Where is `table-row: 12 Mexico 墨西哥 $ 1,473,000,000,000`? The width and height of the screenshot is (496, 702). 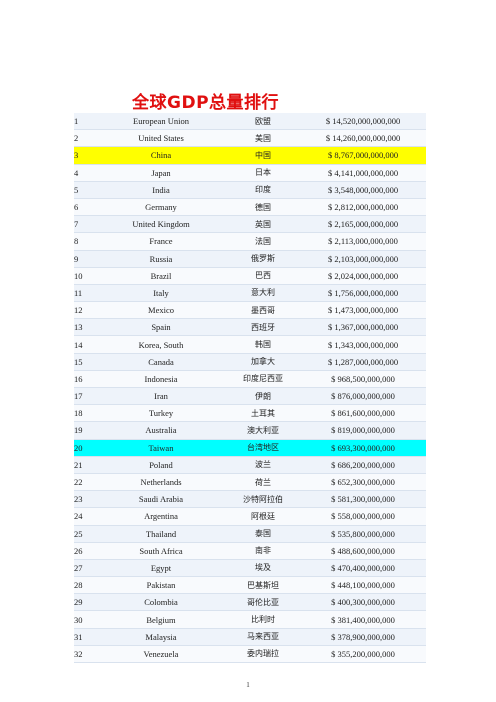 table-row: 12 Mexico 墨西哥 $ 1,473,000,000,000 is located at coordinates (250, 310).